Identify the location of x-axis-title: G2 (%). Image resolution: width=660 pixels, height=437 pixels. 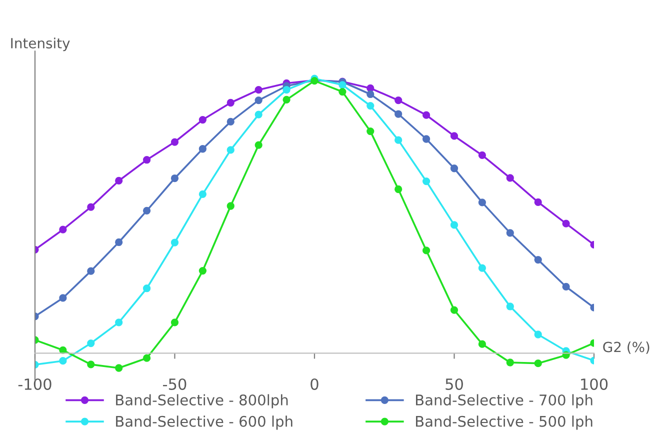
(626, 348).